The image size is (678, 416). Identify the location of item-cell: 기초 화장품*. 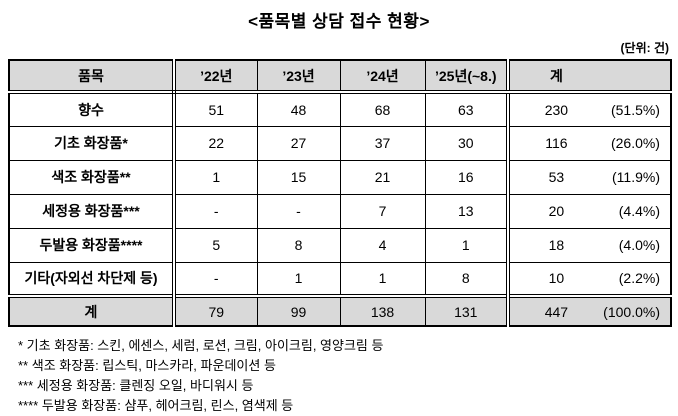
(92, 143).